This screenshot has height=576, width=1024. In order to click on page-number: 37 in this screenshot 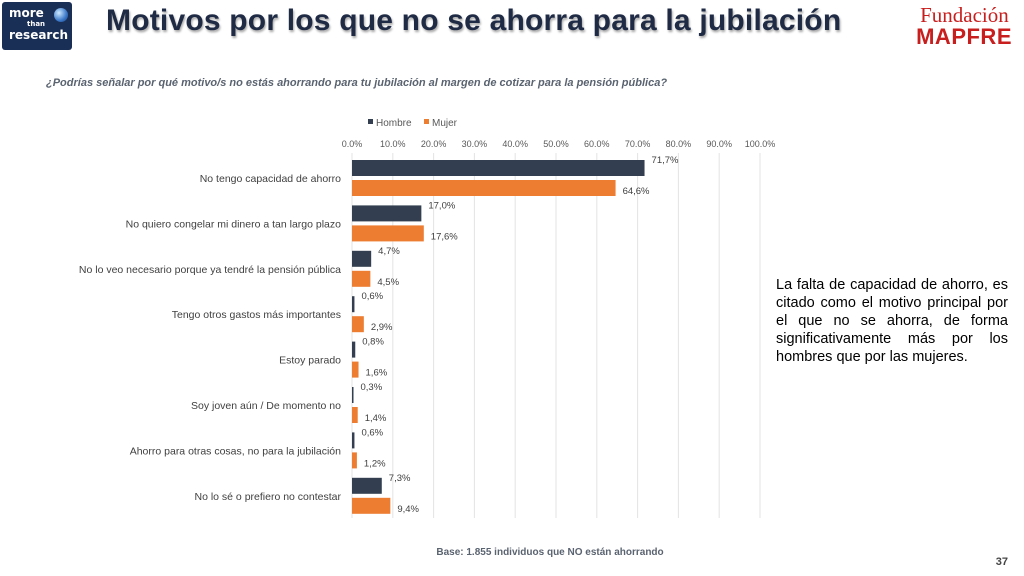, I will do `click(1001, 562)`.